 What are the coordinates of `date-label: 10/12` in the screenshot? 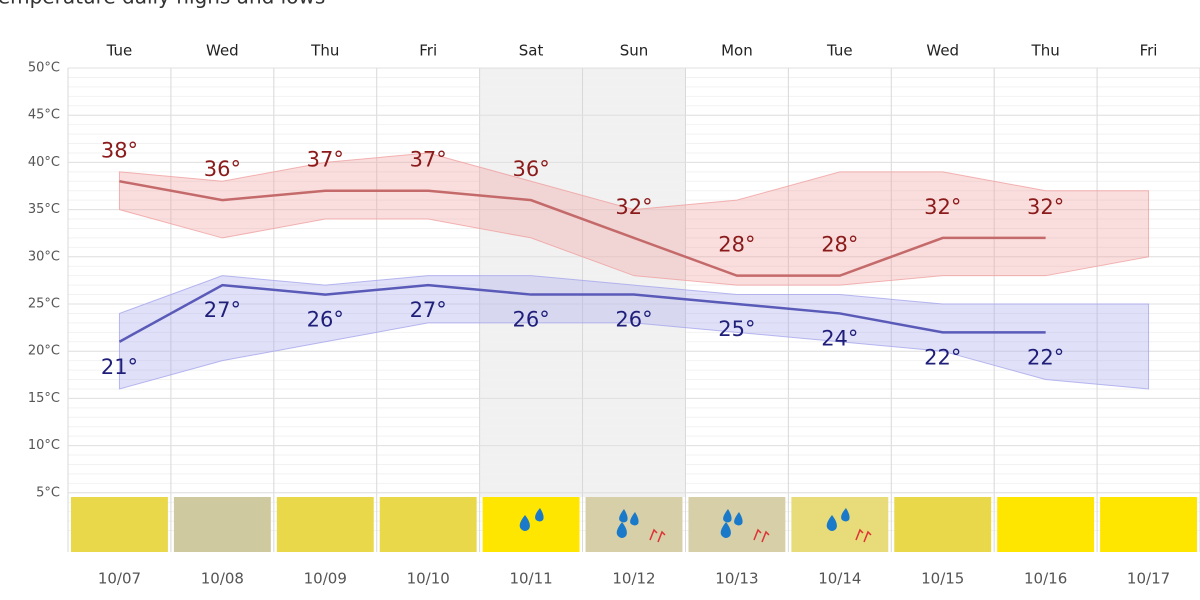 It's located at (633, 579).